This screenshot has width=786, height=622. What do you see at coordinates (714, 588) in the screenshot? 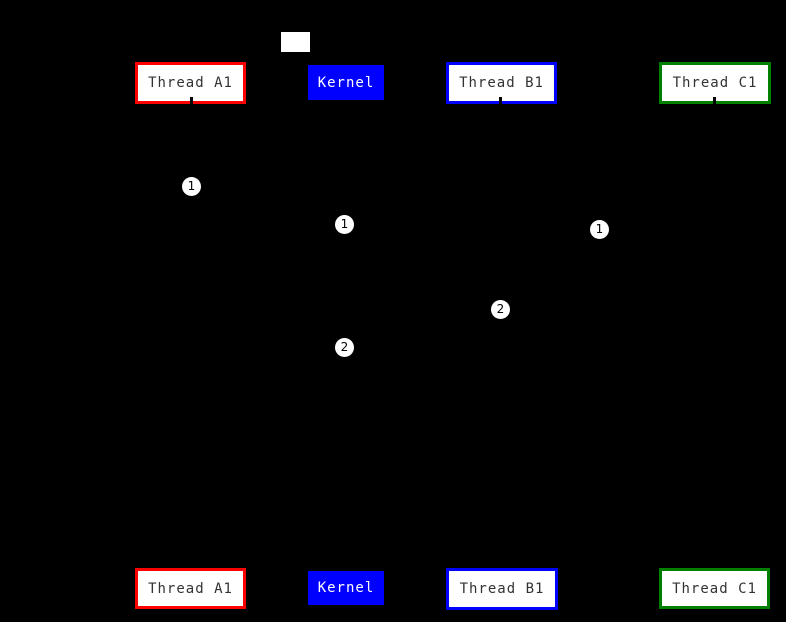
I see `actor-box-thread-c1-bottom: Thread C1` at bounding box center [714, 588].